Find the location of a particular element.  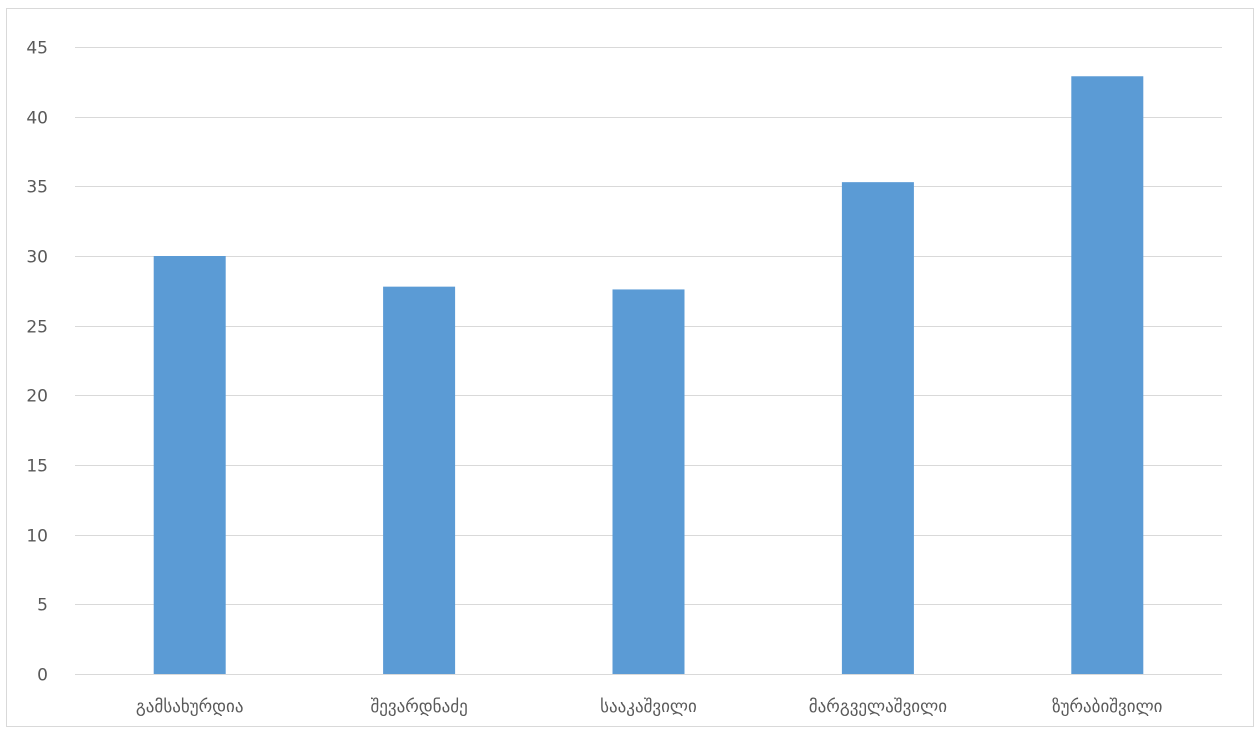

y-tick-label: 30 is located at coordinates (37, 258).